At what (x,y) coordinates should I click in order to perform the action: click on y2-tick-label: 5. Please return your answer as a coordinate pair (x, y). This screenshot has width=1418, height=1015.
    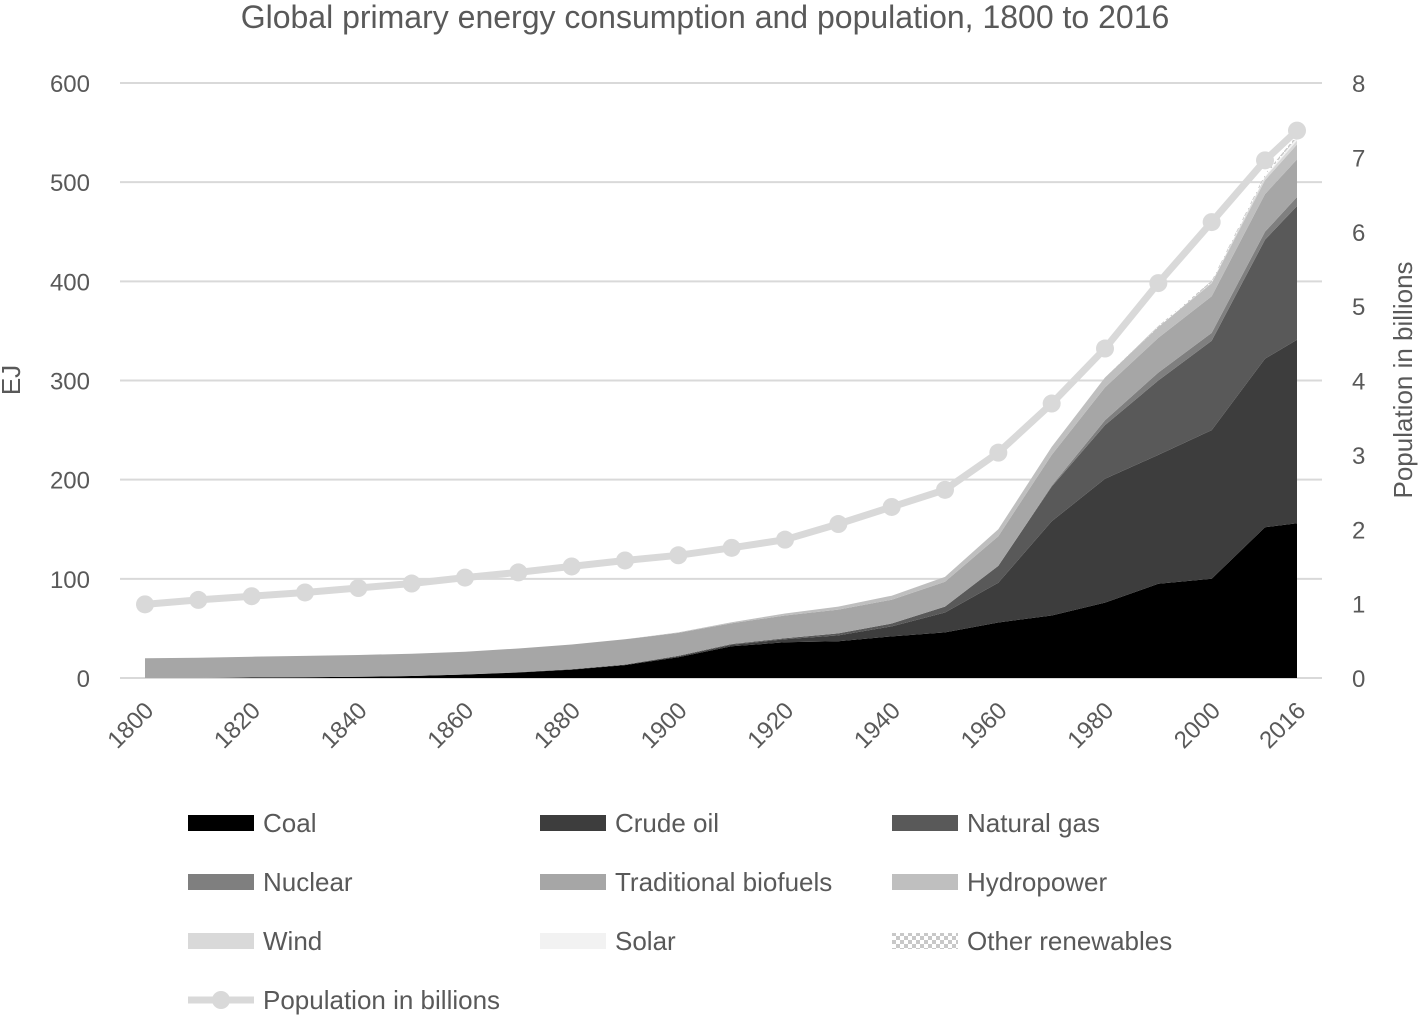
    Looking at the image, I should click on (1358, 307).